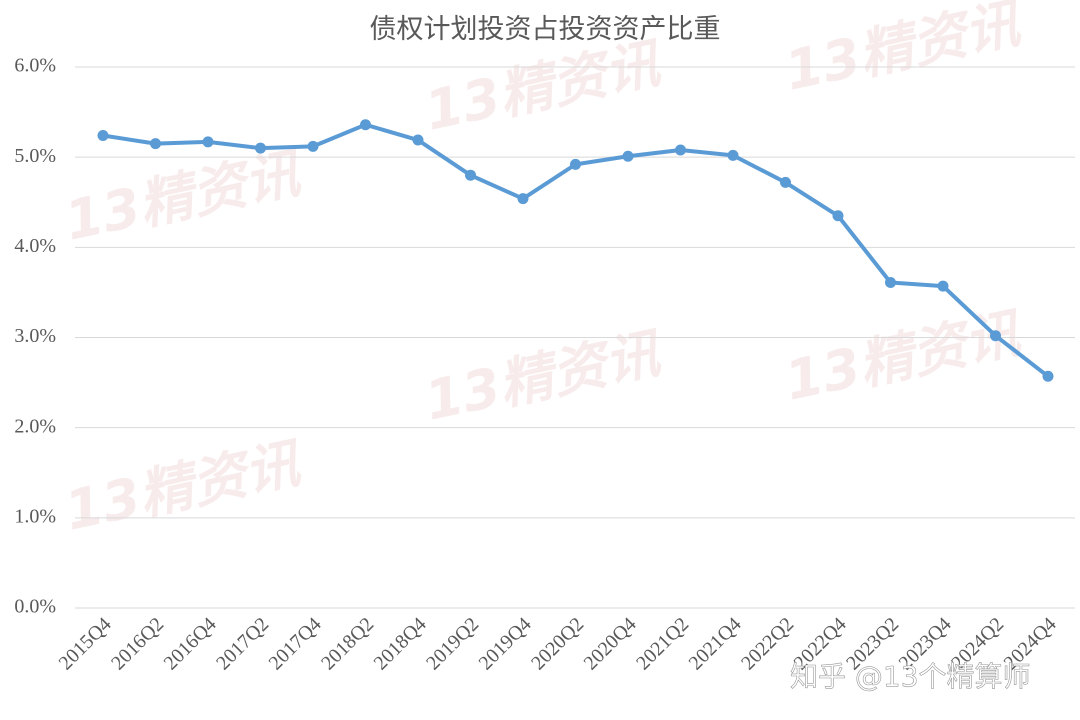 The width and height of the screenshot is (1080, 720). I want to click on x-tick-label: 2016Q4, so click(190, 643).